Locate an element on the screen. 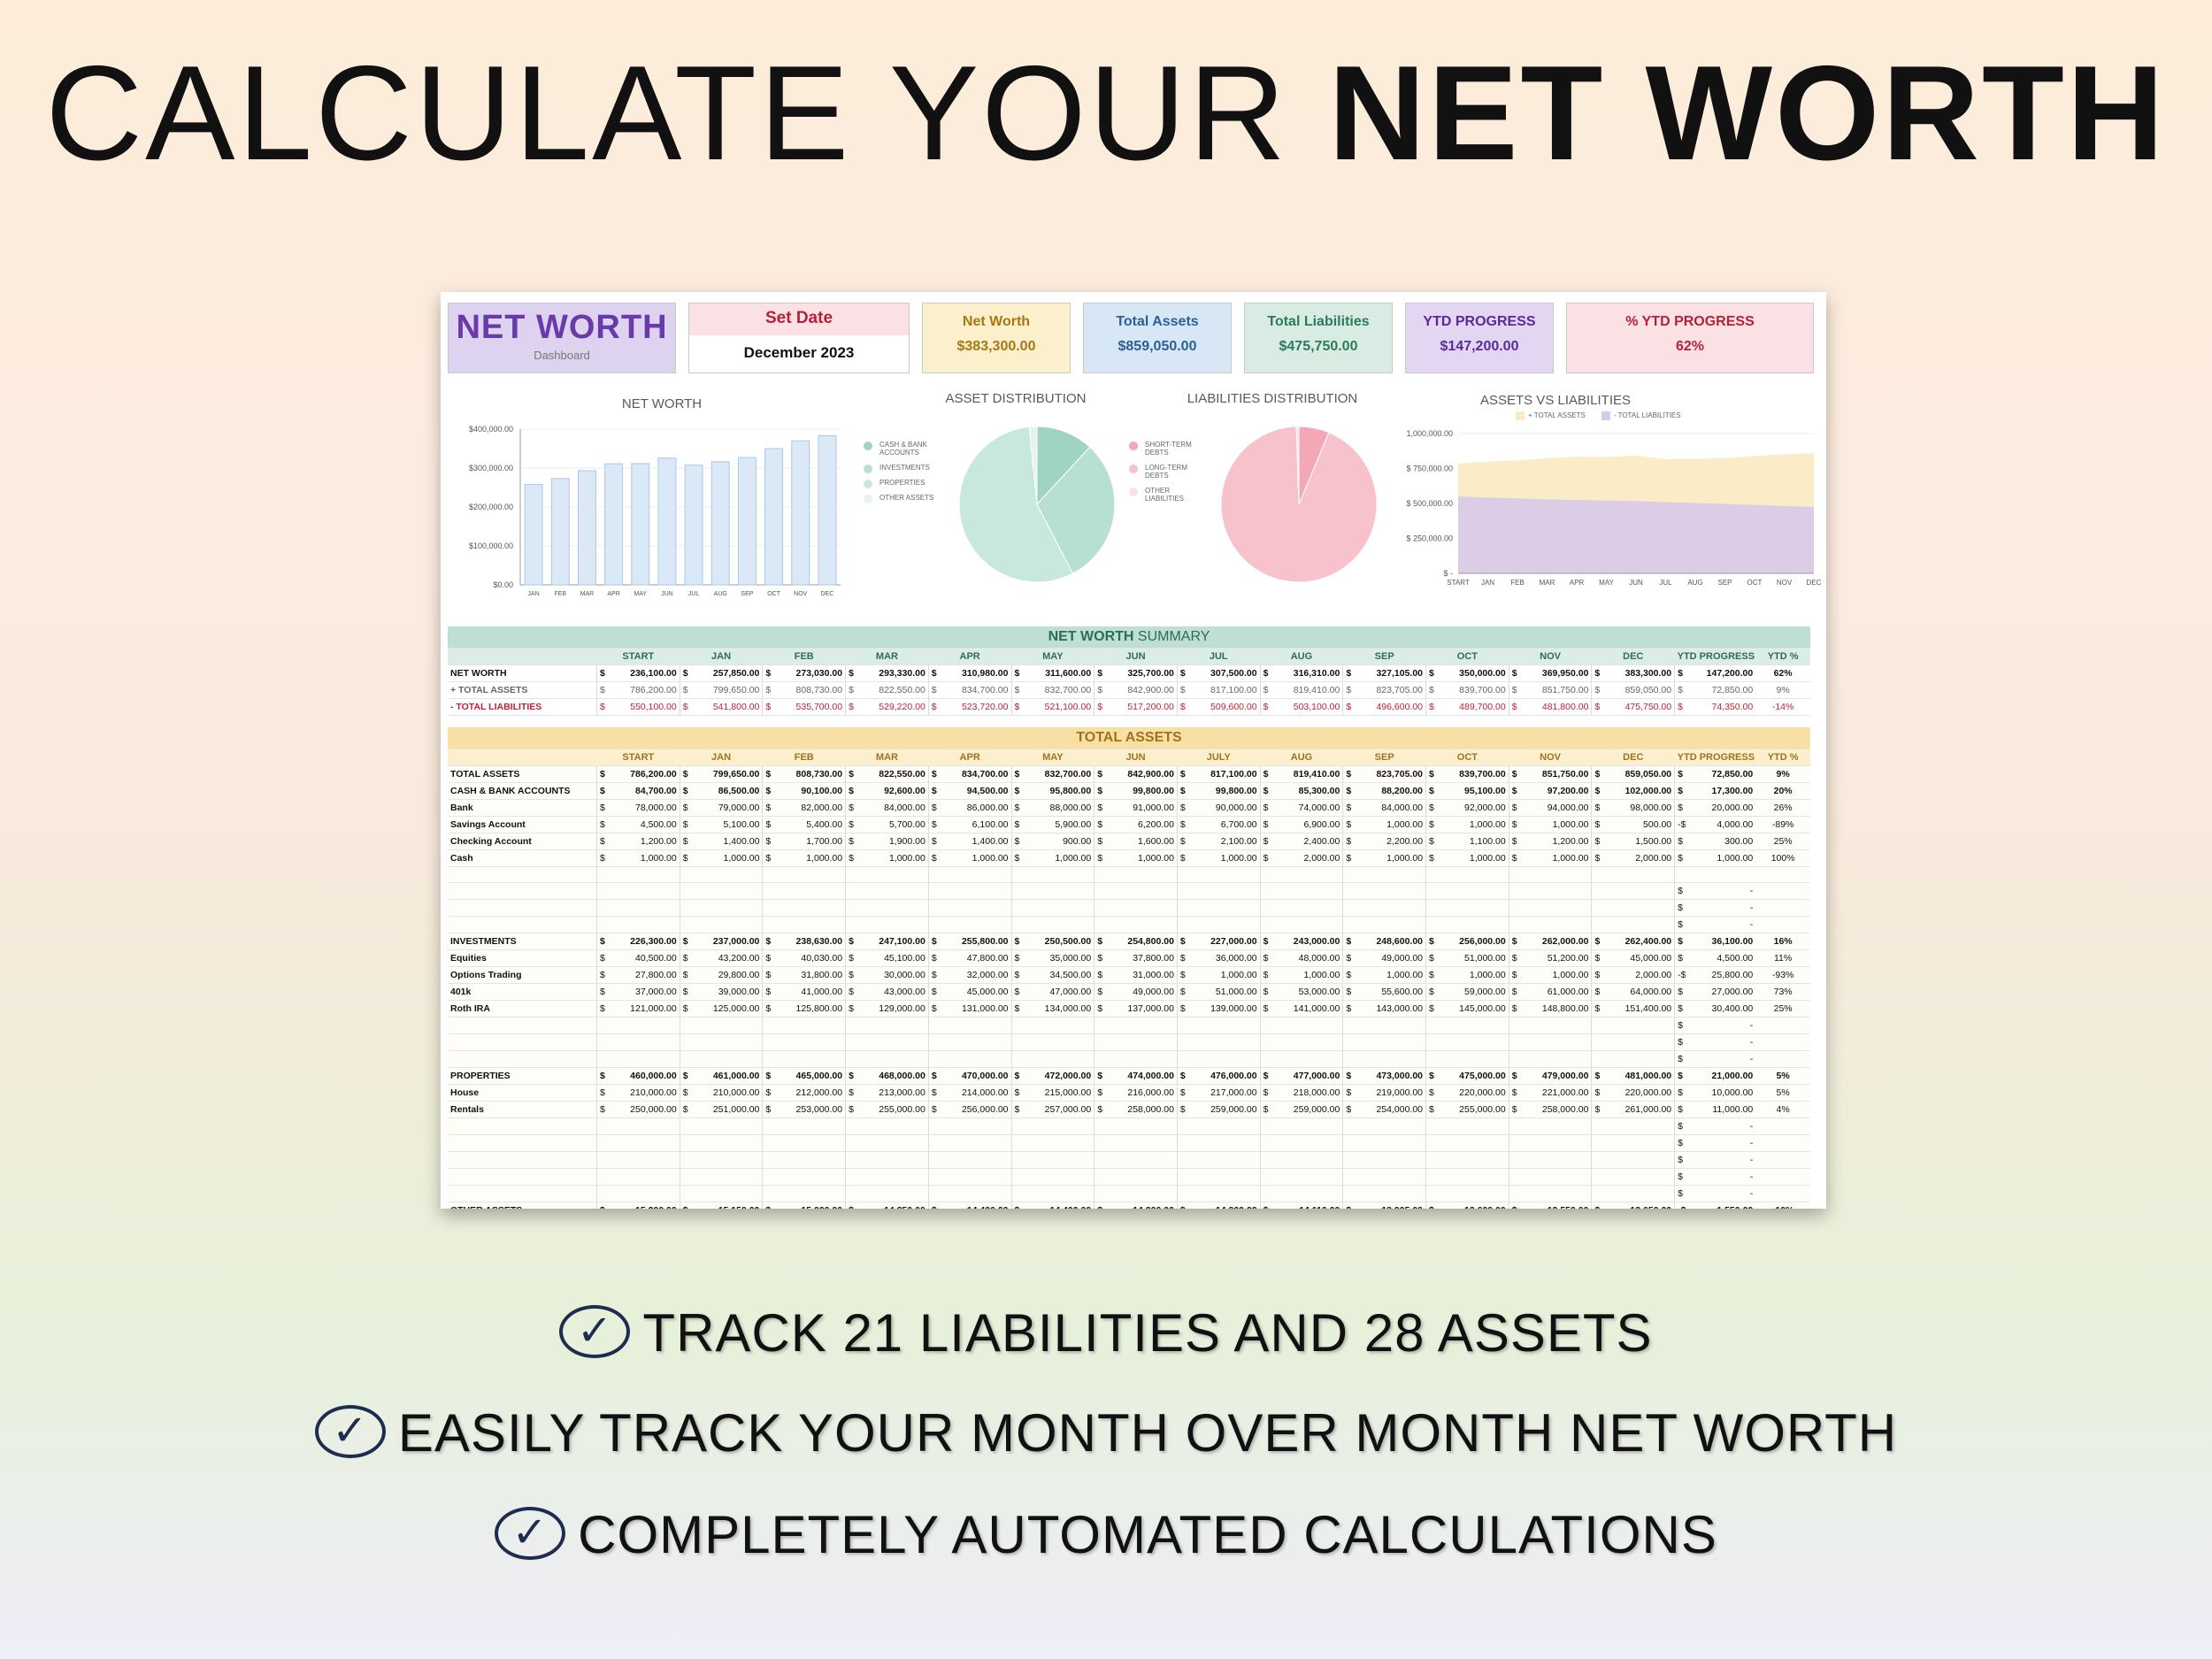 Image resolution: width=2212 pixels, height=1659 pixels. legend-item: OTHER LIABILITIES is located at coordinates (1164, 495).